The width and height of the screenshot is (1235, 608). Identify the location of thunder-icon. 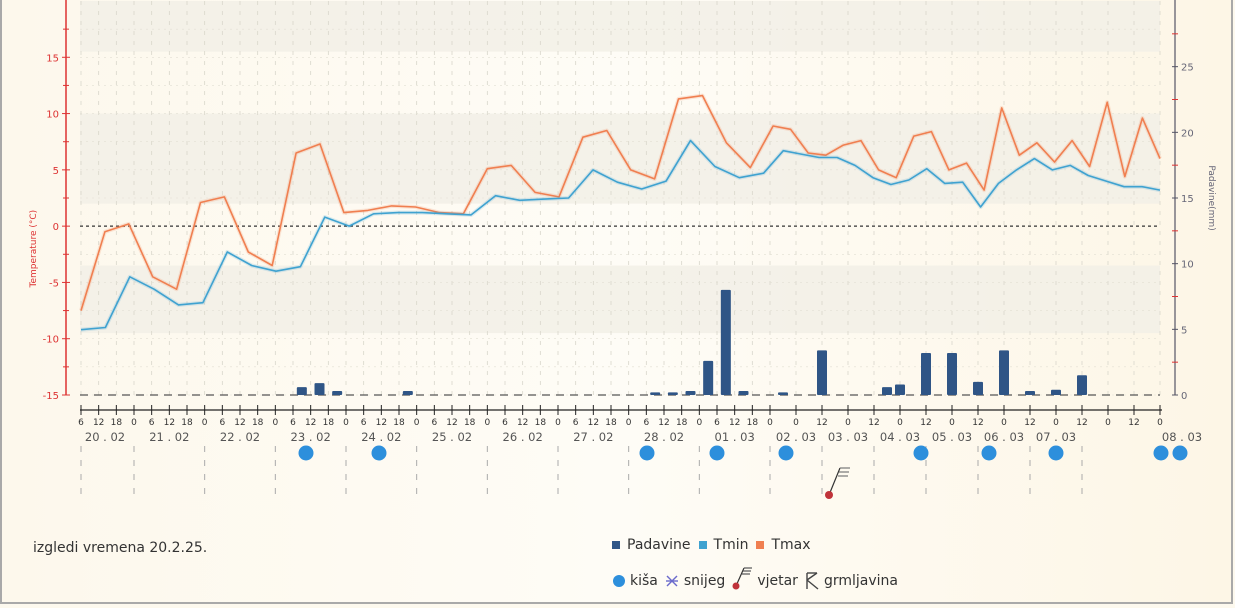
(812, 581).